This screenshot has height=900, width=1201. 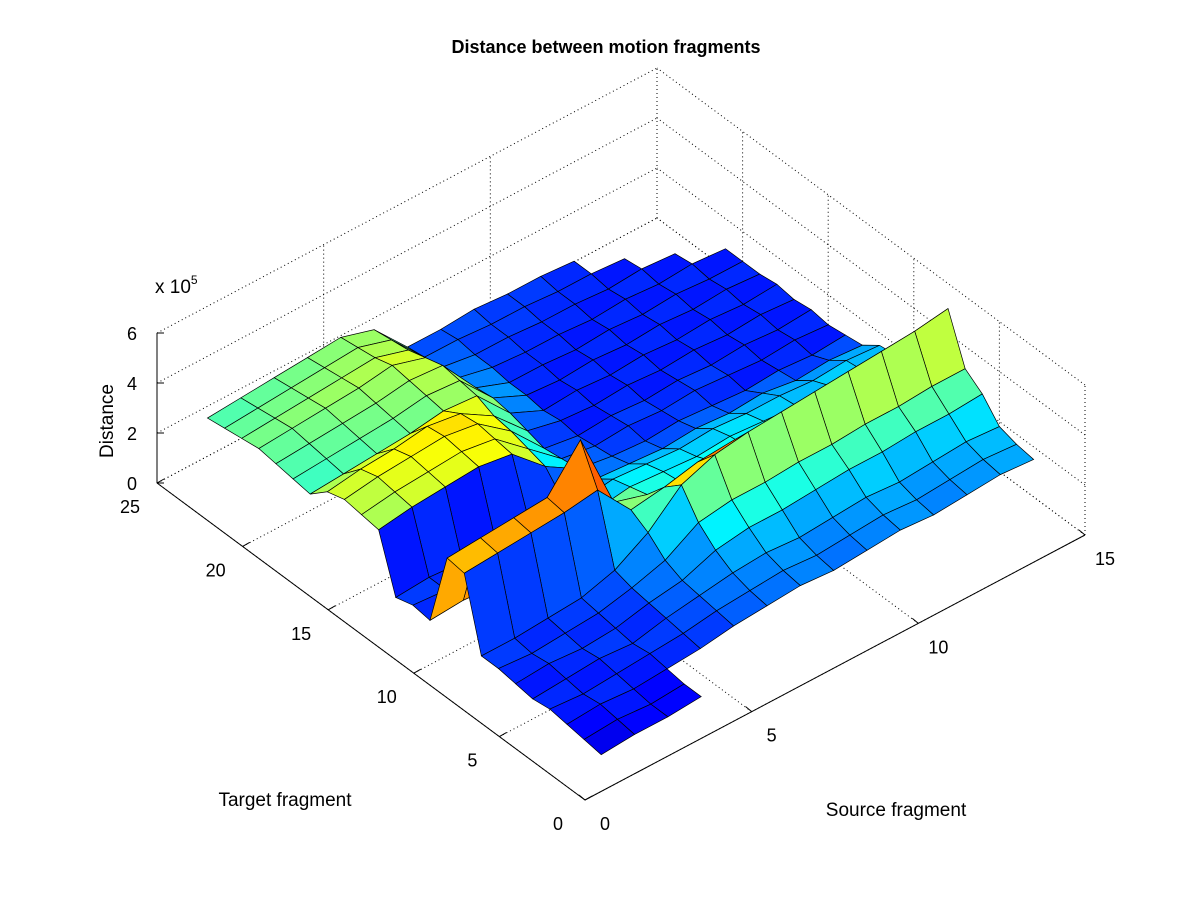 What do you see at coordinates (216, 570) in the screenshot?
I see `y-tick-label: 20` at bounding box center [216, 570].